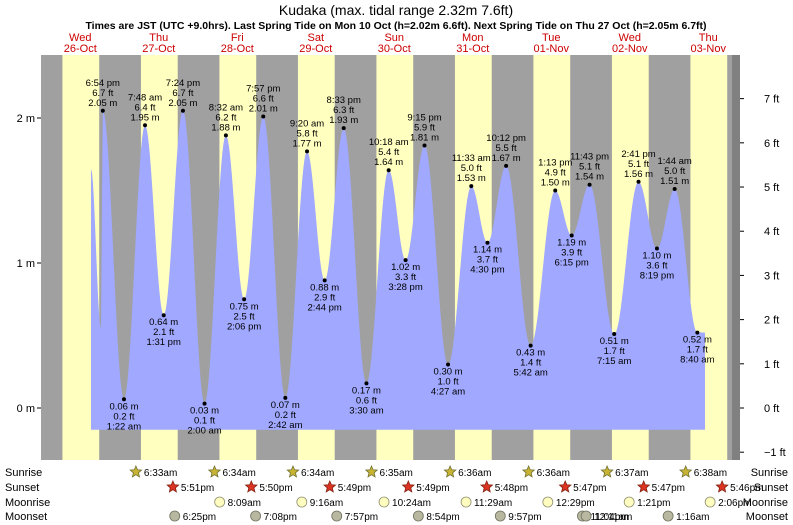 The image size is (793, 525). I want to click on tide-label: 1.19 m, so click(571, 242).